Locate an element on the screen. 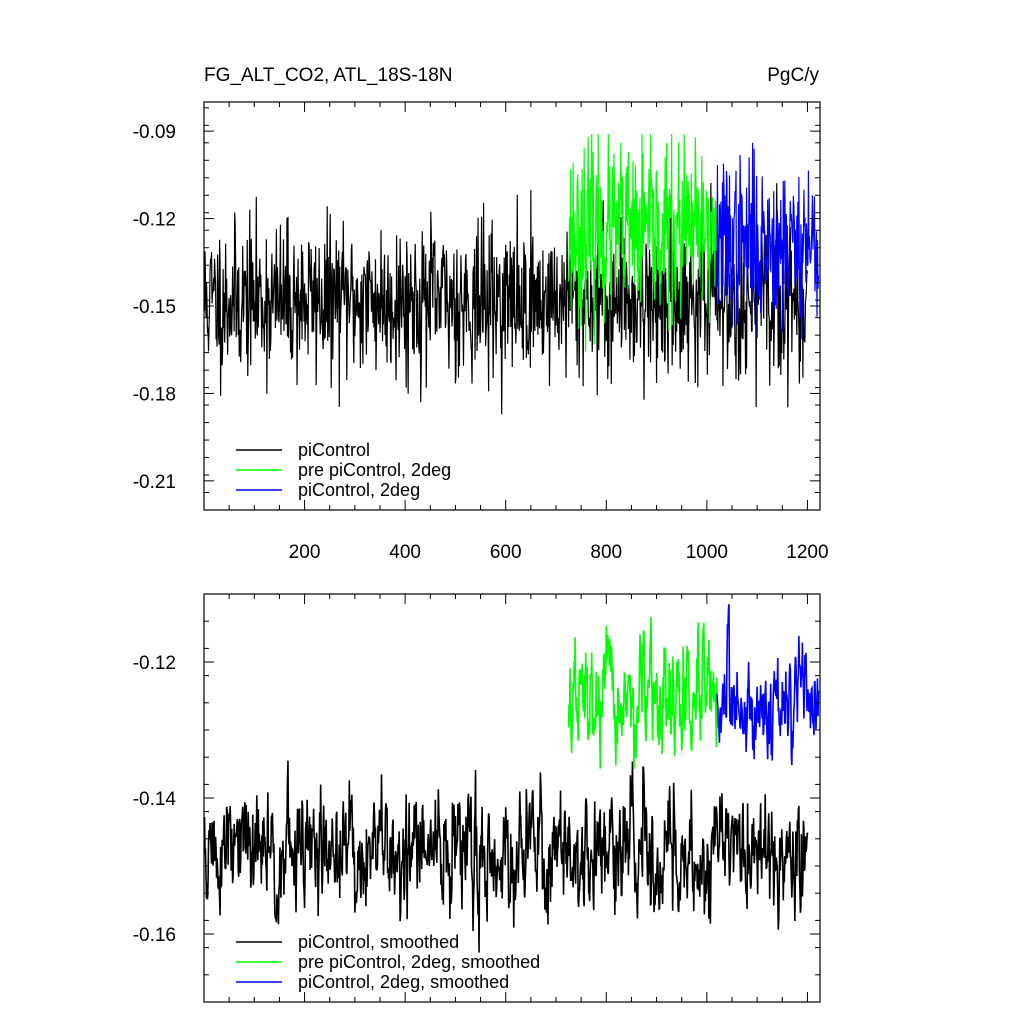 The height and width of the screenshot is (1024, 1024). units-label: PgC/y is located at coordinates (793, 75).